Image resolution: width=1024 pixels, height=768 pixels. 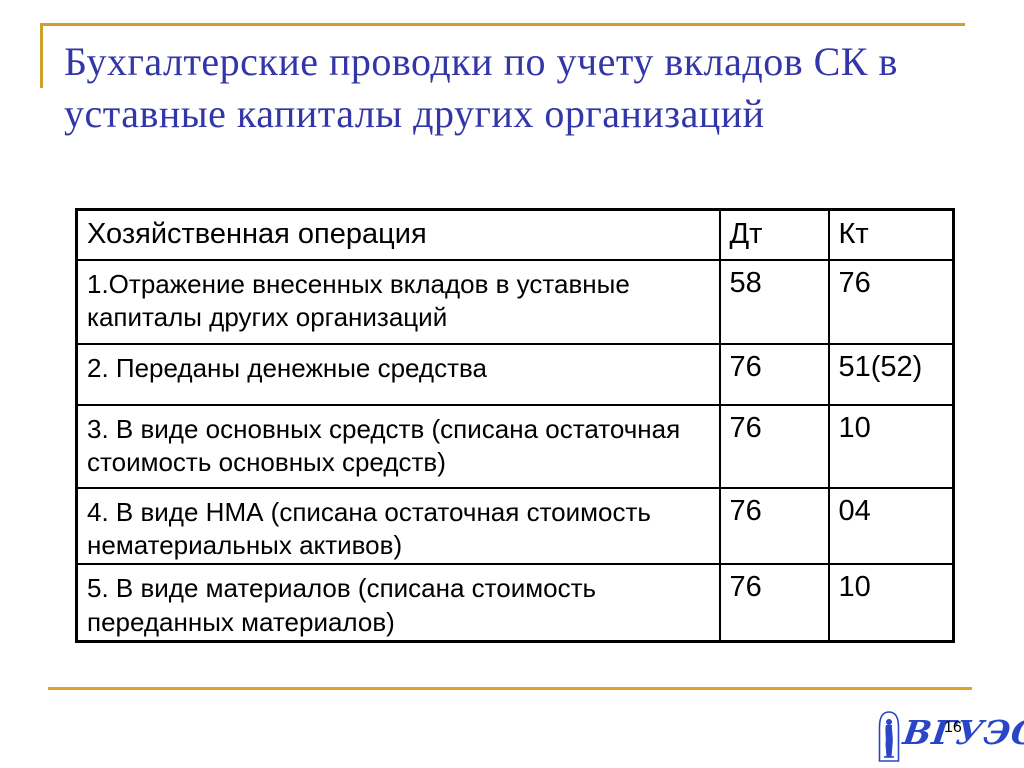 What do you see at coordinates (891, 234) in the screenshot?
I see `column-header-credit: Кт` at bounding box center [891, 234].